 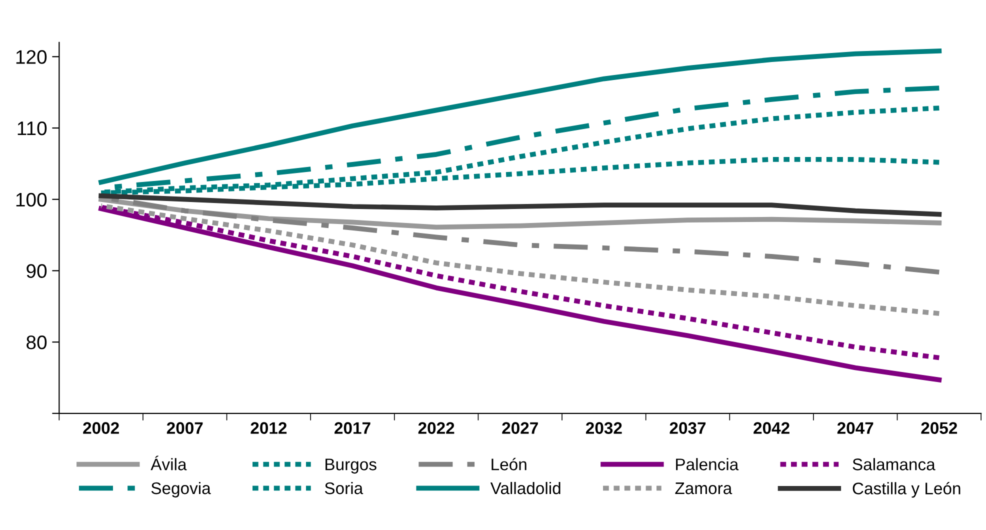 I want to click on legend-label: Salamanca, so click(x=894, y=464).